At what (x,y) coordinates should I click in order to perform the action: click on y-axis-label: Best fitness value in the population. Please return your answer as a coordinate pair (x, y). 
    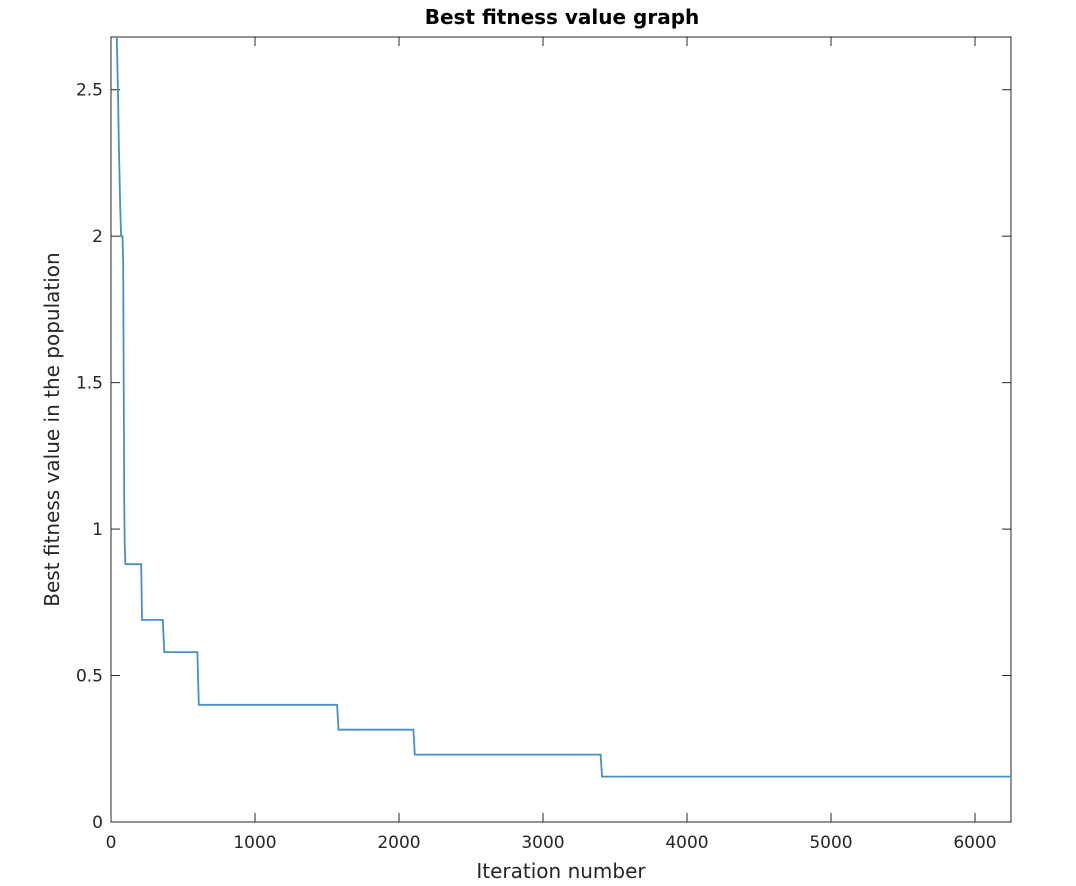
    Looking at the image, I should click on (52, 429).